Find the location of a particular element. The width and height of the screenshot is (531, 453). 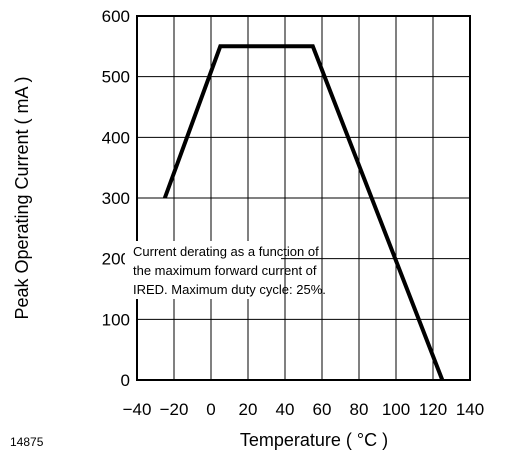

y-tick-label: 100 is located at coordinates (116, 319).